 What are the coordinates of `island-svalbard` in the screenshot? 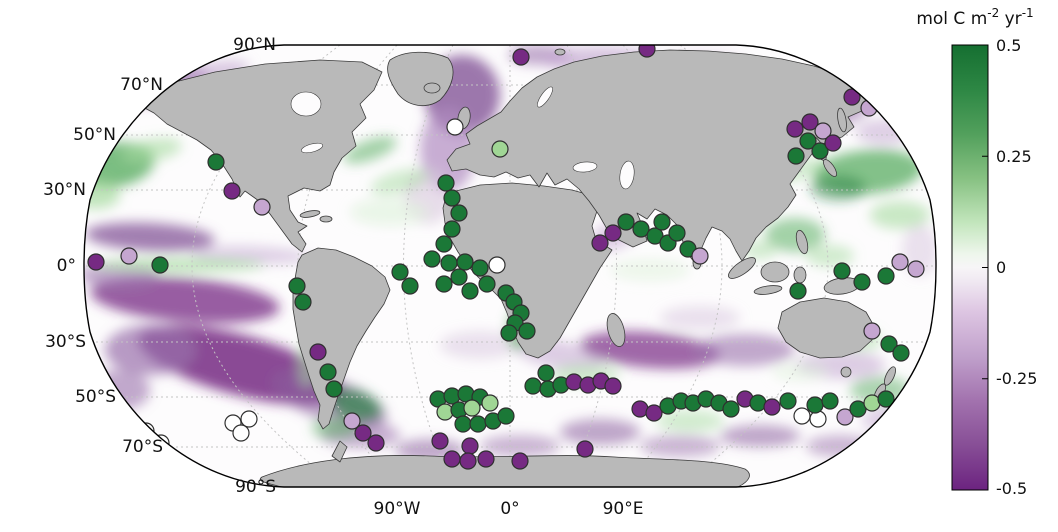 It's located at (560, 52).